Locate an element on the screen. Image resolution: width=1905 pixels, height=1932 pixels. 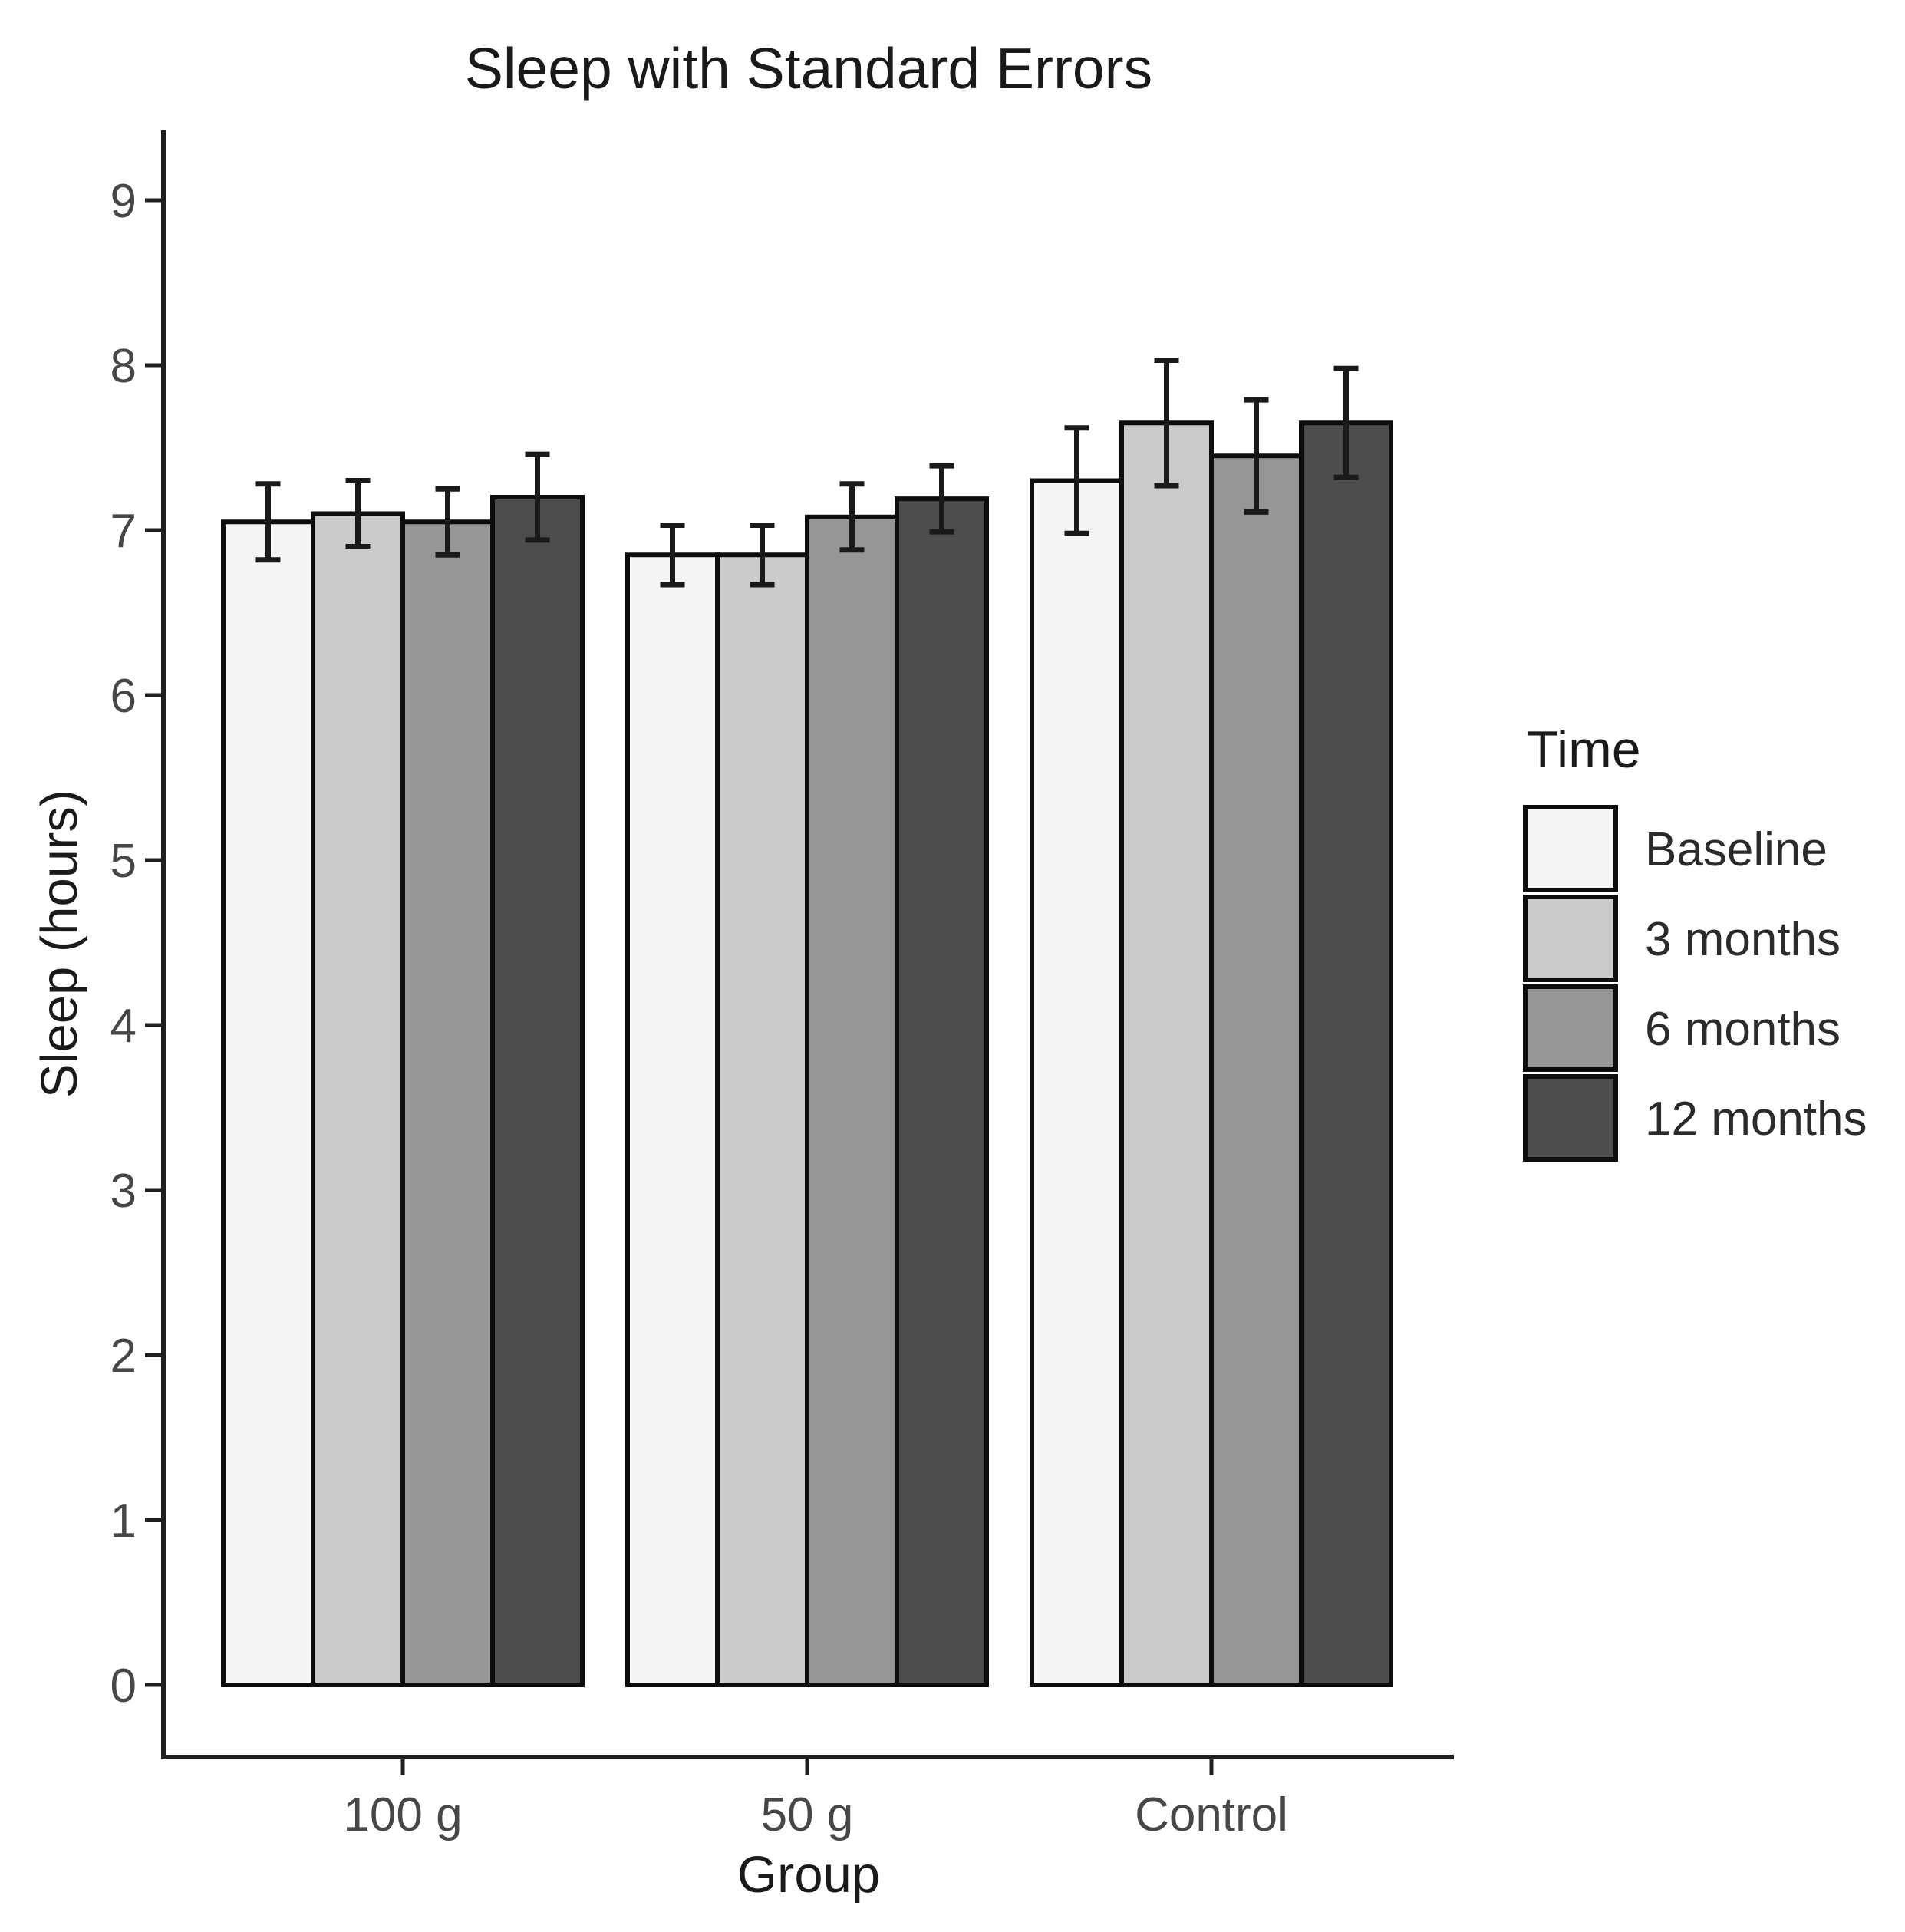
plot-title: Sleep with Standard Errors is located at coordinates (808, 68).